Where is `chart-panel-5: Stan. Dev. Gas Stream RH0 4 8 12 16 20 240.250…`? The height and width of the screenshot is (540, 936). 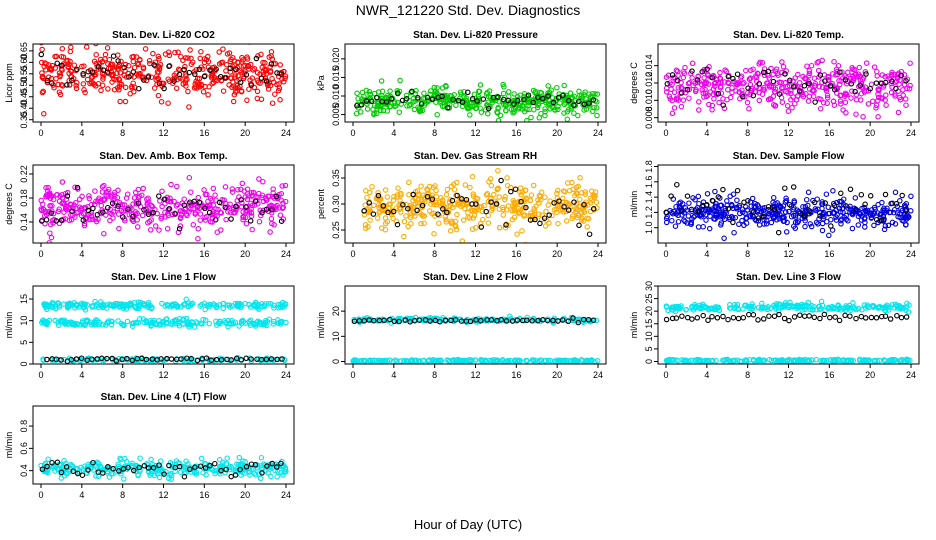
chart-panel-5: Stan. Dev. Gas Stream RH0 4 8 12 16 20 240.250… is located at coordinates (461, 205).